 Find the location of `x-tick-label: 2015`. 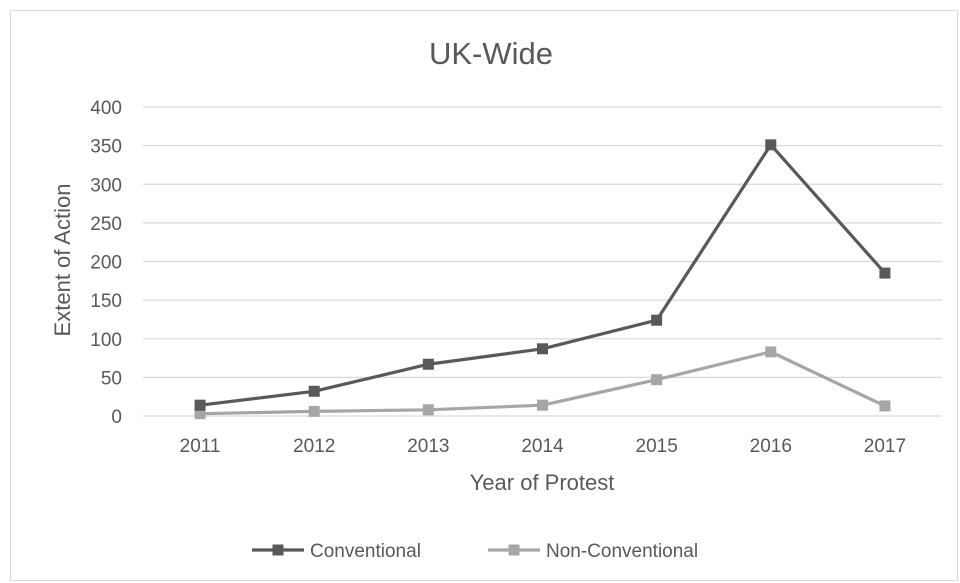

x-tick-label: 2015 is located at coordinates (657, 446).